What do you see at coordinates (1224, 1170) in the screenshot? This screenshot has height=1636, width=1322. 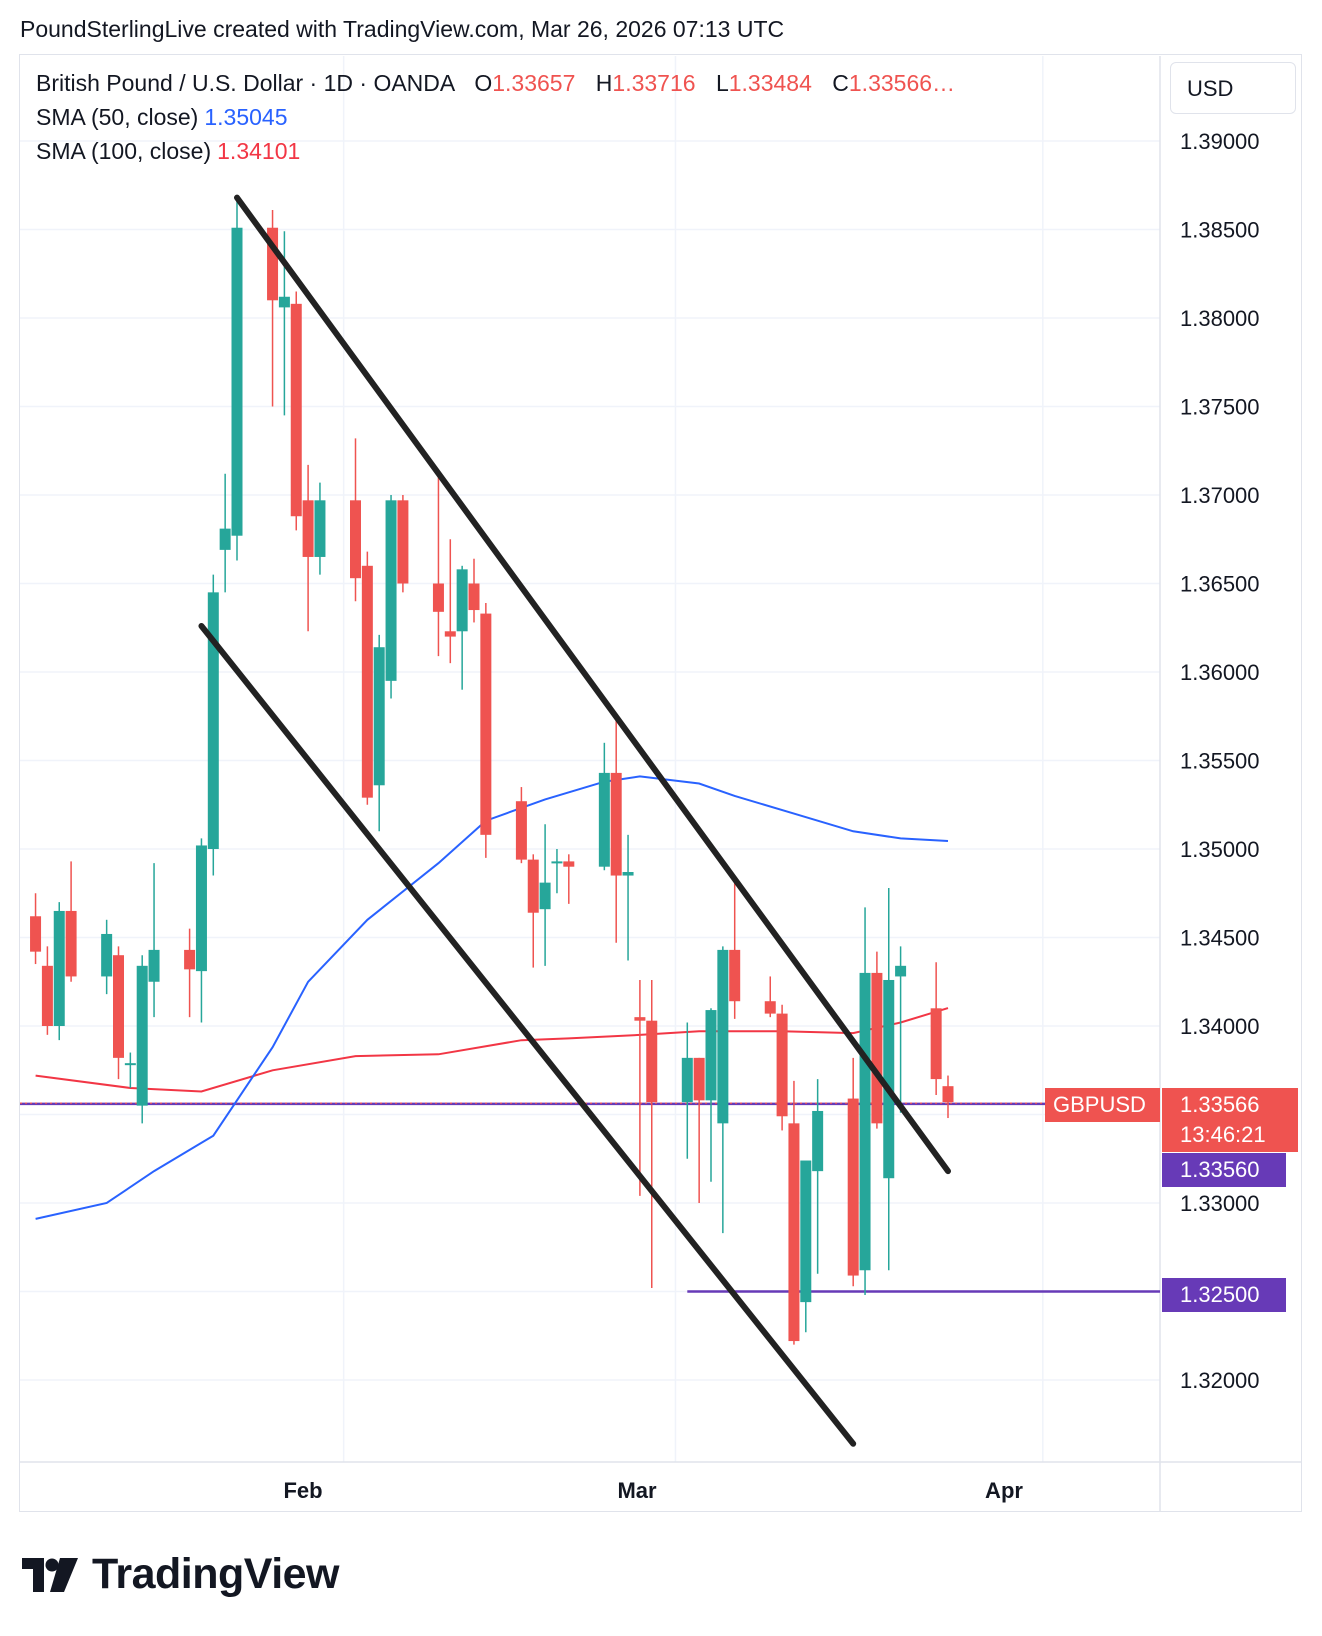 I see `level-tag-upper: 1.33560` at bounding box center [1224, 1170].